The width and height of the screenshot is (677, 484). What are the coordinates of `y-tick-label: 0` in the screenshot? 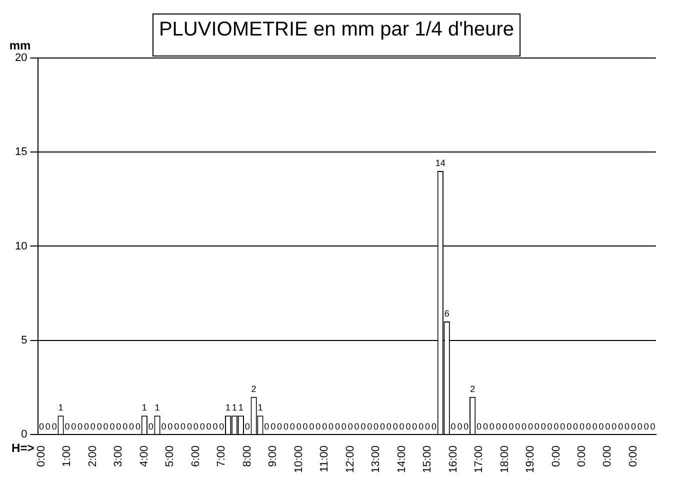 It's located at (24, 434).